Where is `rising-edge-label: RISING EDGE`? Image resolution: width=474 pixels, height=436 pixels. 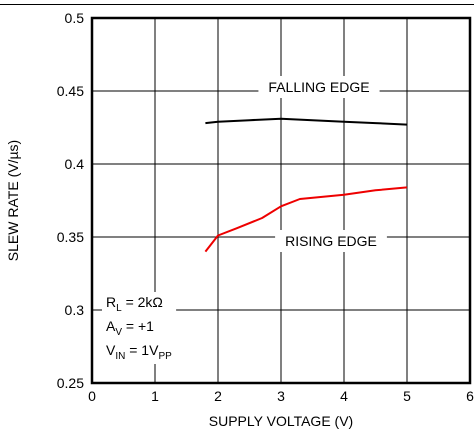 rising-edge-label: RISING EDGE is located at coordinates (331, 241).